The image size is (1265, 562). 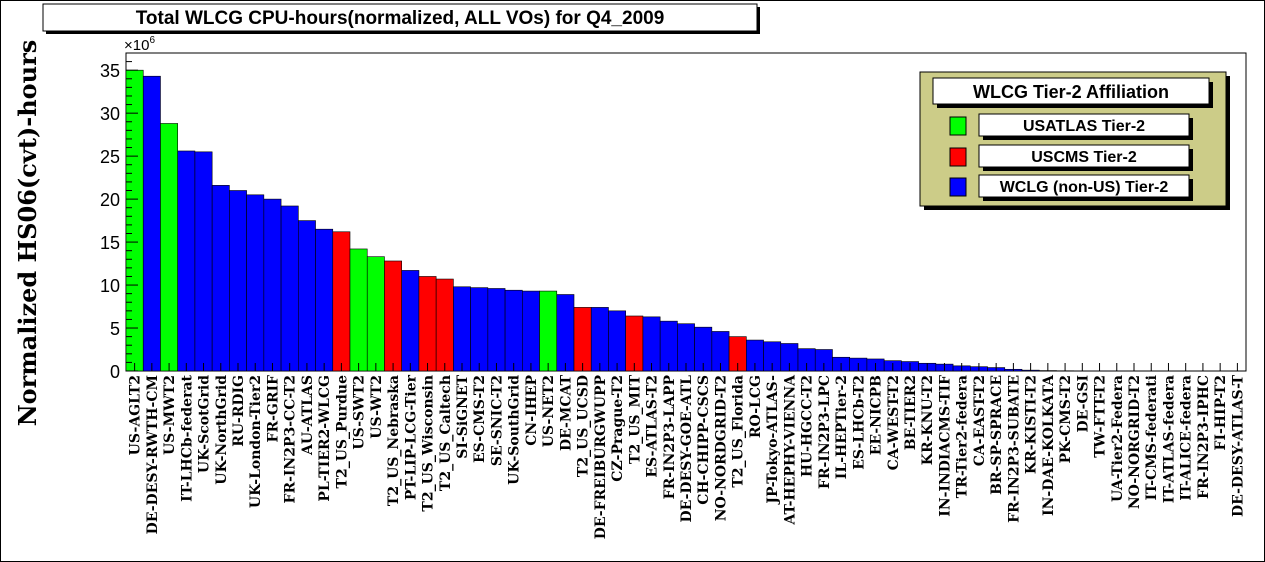 What do you see at coordinates (513, 330) in the screenshot?
I see `bar-UK-SouthGrid` at bounding box center [513, 330].